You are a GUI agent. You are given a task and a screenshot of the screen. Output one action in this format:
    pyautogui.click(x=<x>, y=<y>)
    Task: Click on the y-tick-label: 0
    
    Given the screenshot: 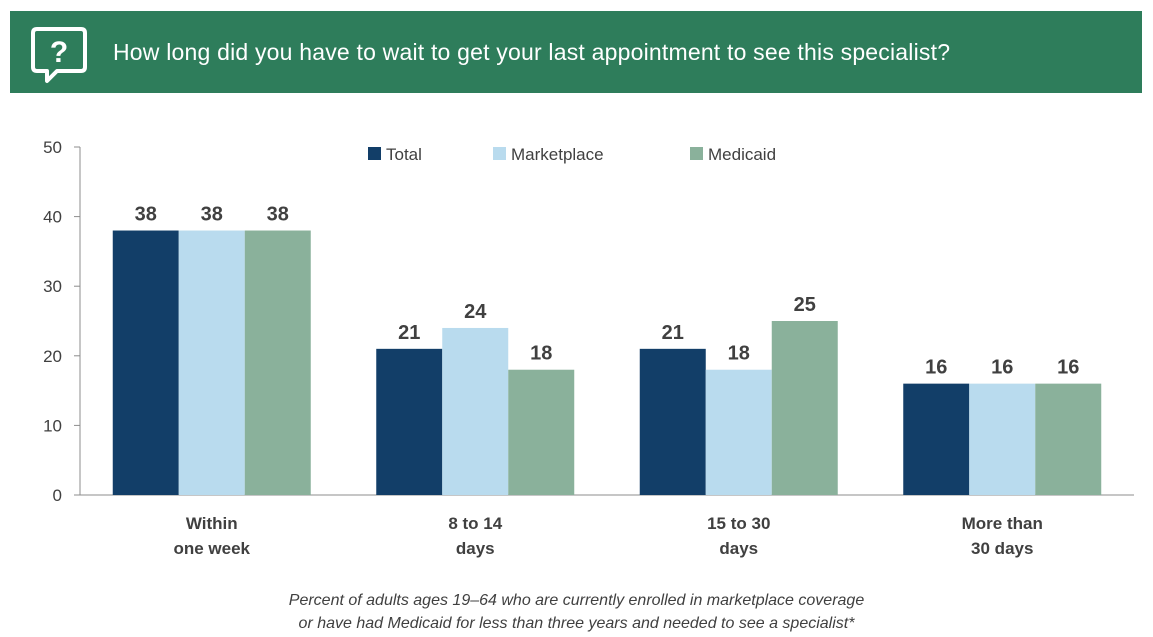 What is the action you would take?
    pyautogui.click(x=57, y=495)
    